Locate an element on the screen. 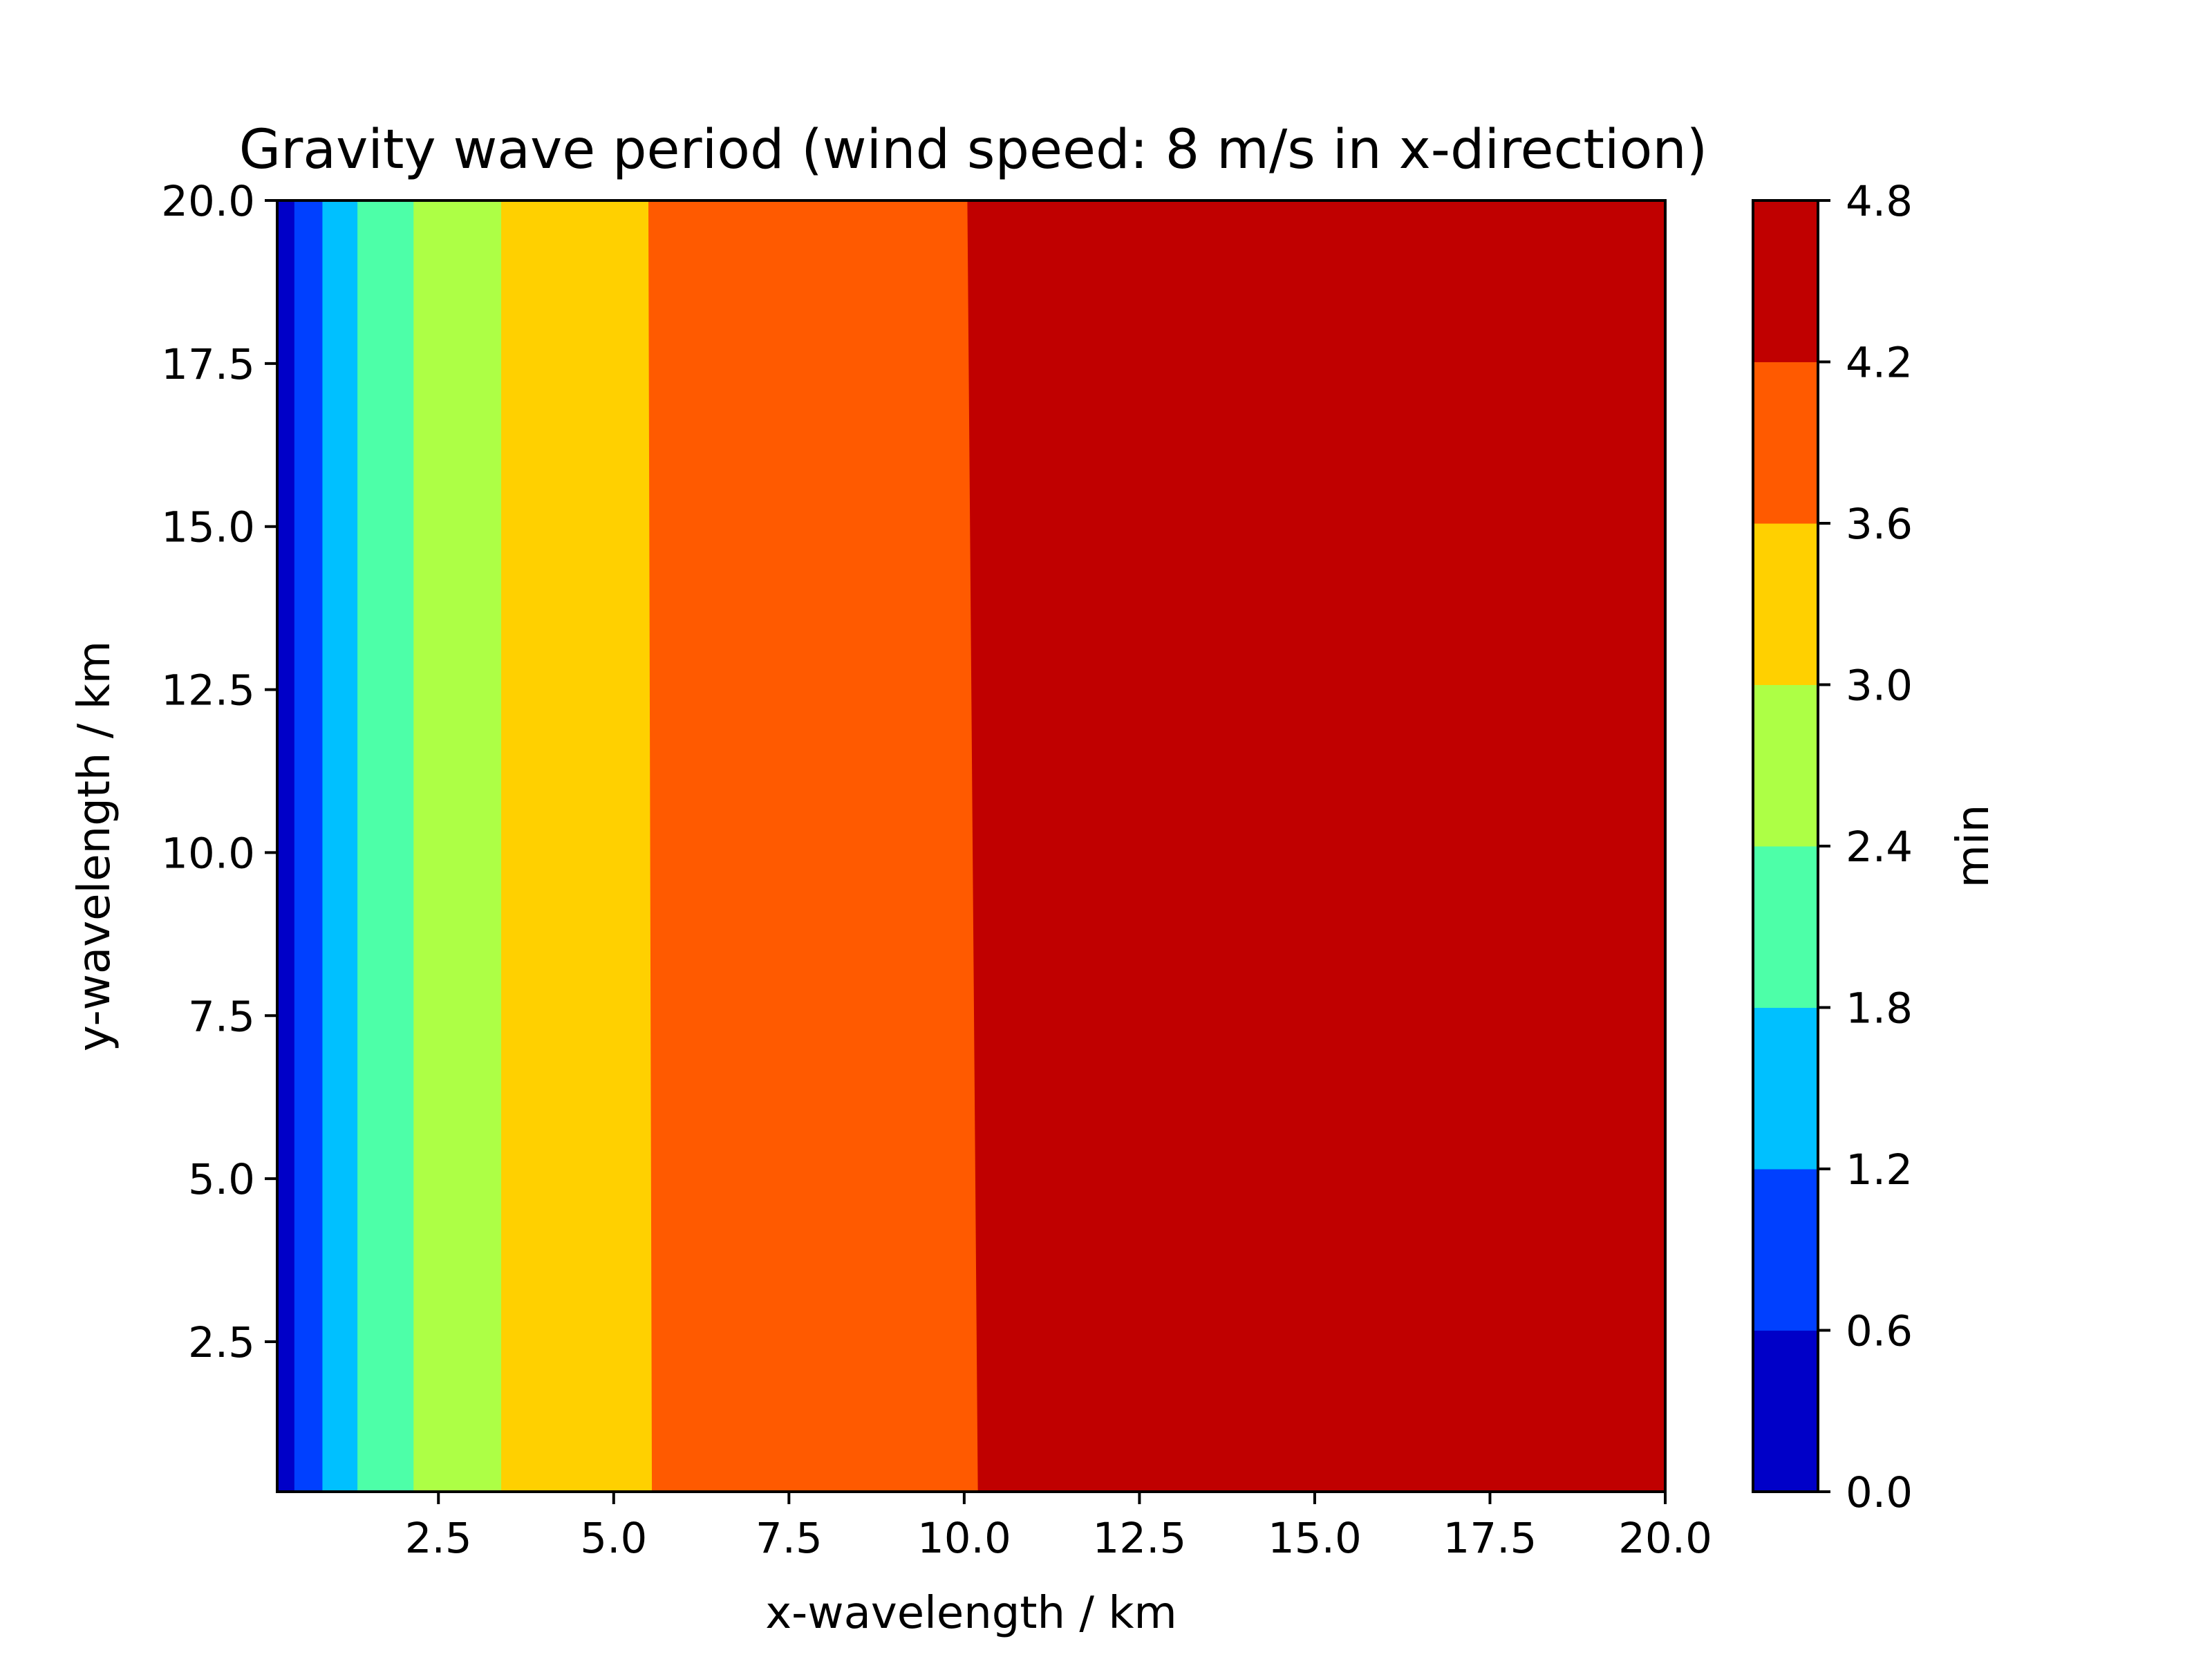  x-tick-label: 7.5 is located at coordinates (789, 1539).